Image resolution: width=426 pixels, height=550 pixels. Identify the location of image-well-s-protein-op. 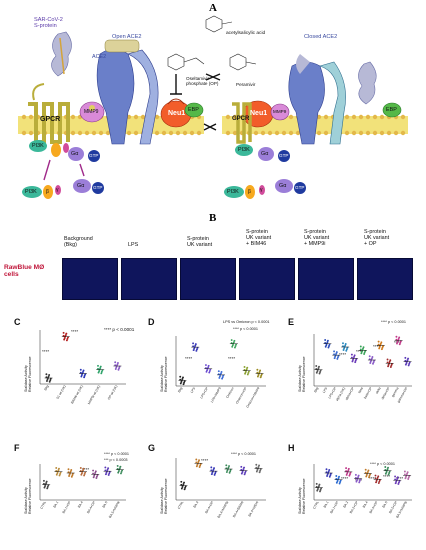
(385, 279).